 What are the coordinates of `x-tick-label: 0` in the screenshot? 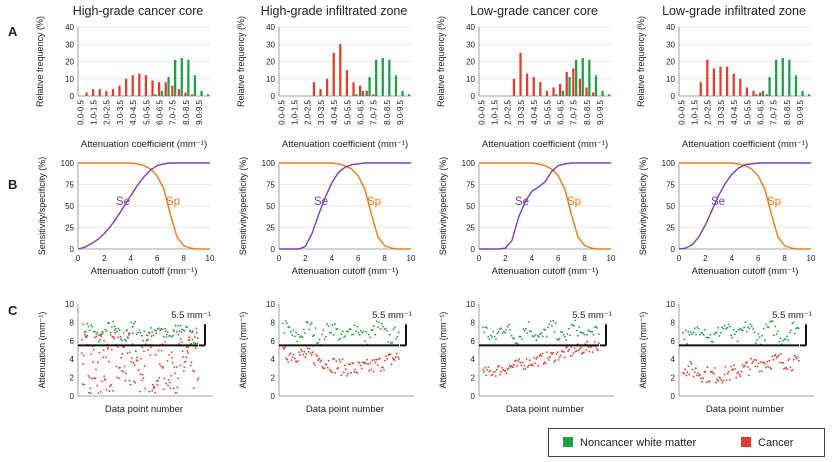 It's located at (679, 258).